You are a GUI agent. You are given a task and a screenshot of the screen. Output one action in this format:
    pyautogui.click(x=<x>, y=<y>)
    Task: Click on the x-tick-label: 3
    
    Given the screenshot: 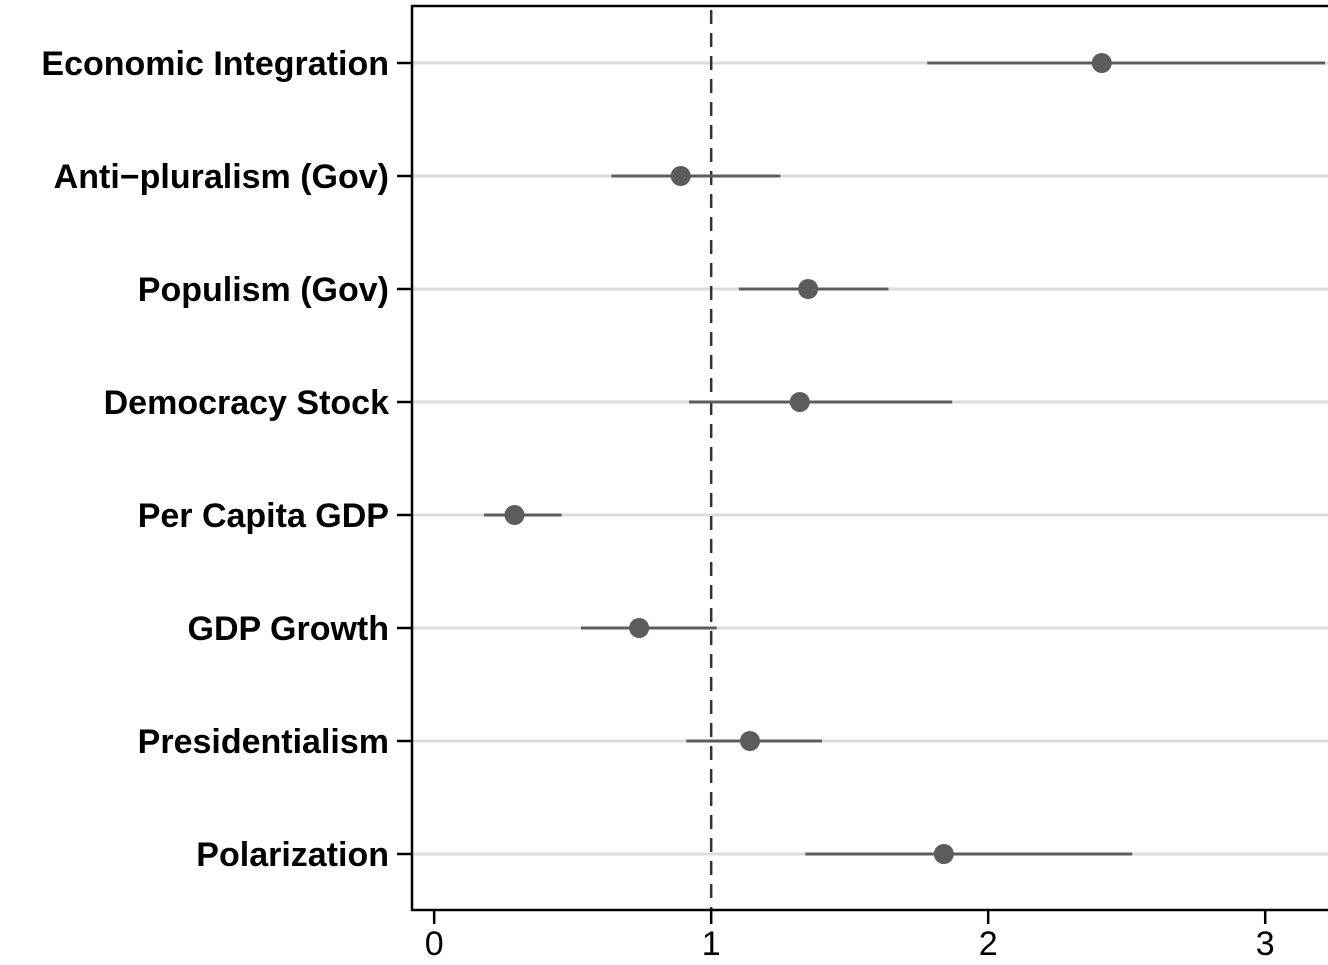 What is the action you would take?
    pyautogui.click(x=1265, y=944)
    